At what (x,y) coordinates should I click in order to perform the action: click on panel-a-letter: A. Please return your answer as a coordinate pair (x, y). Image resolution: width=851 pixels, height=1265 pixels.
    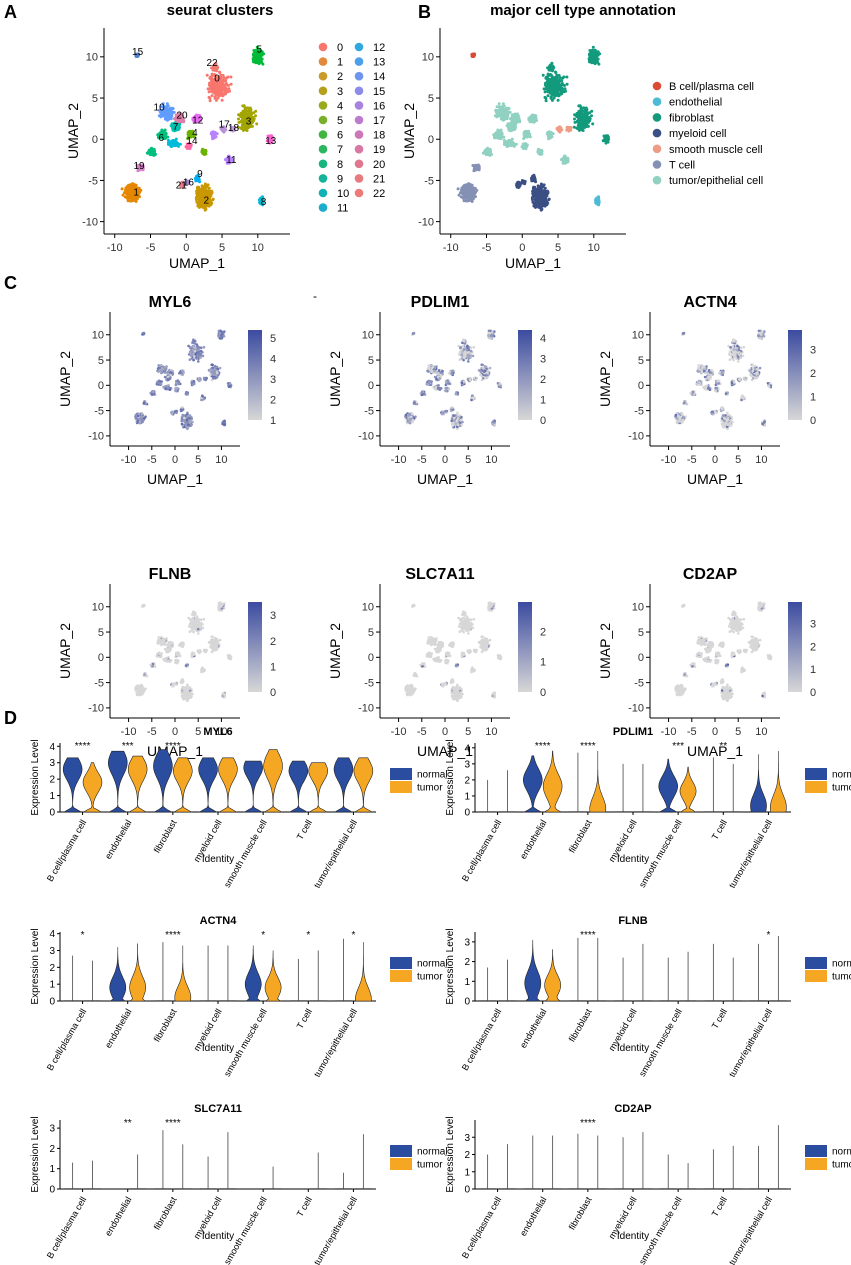
    Looking at the image, I should click on (10, 12).